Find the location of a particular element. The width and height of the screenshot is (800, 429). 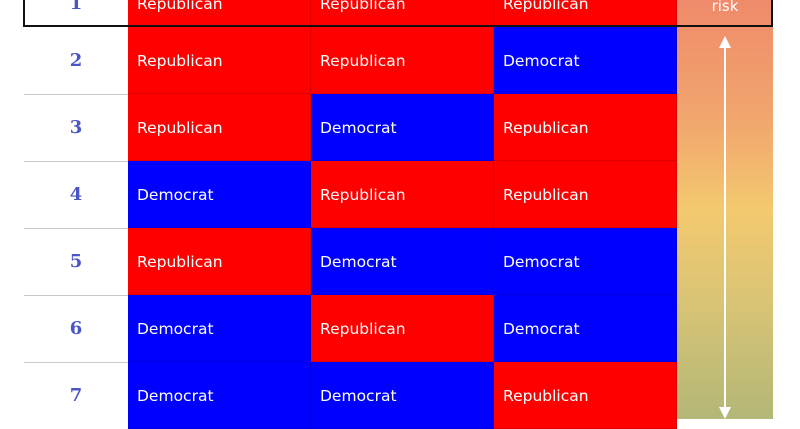

row-number: 5 is located at coordinates (76, 261).